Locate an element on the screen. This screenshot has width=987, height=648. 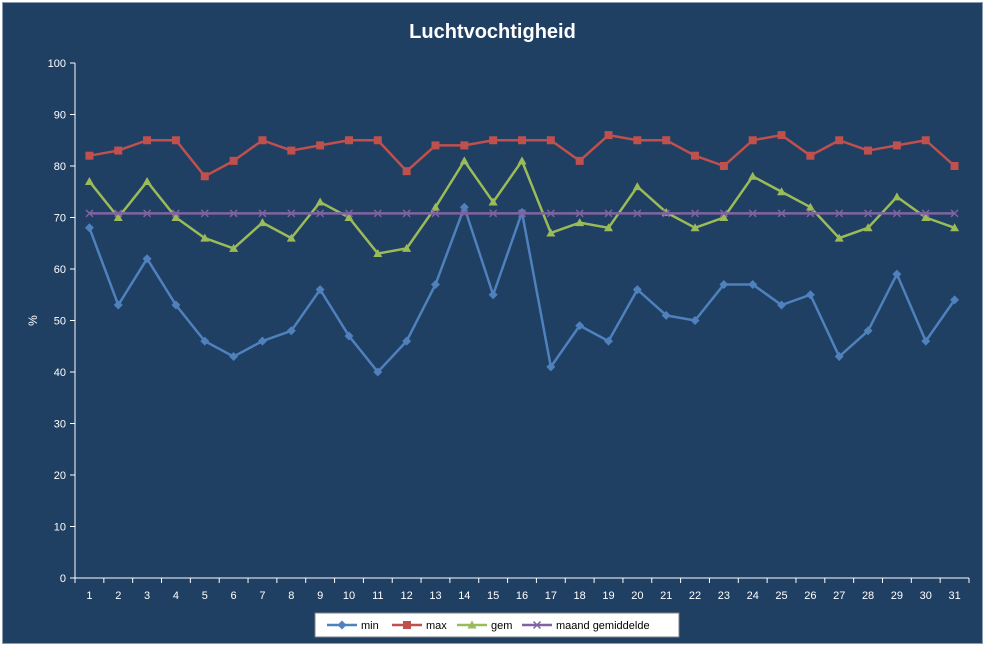
x-tick-label: 15 is located at coordinates (493, 596).